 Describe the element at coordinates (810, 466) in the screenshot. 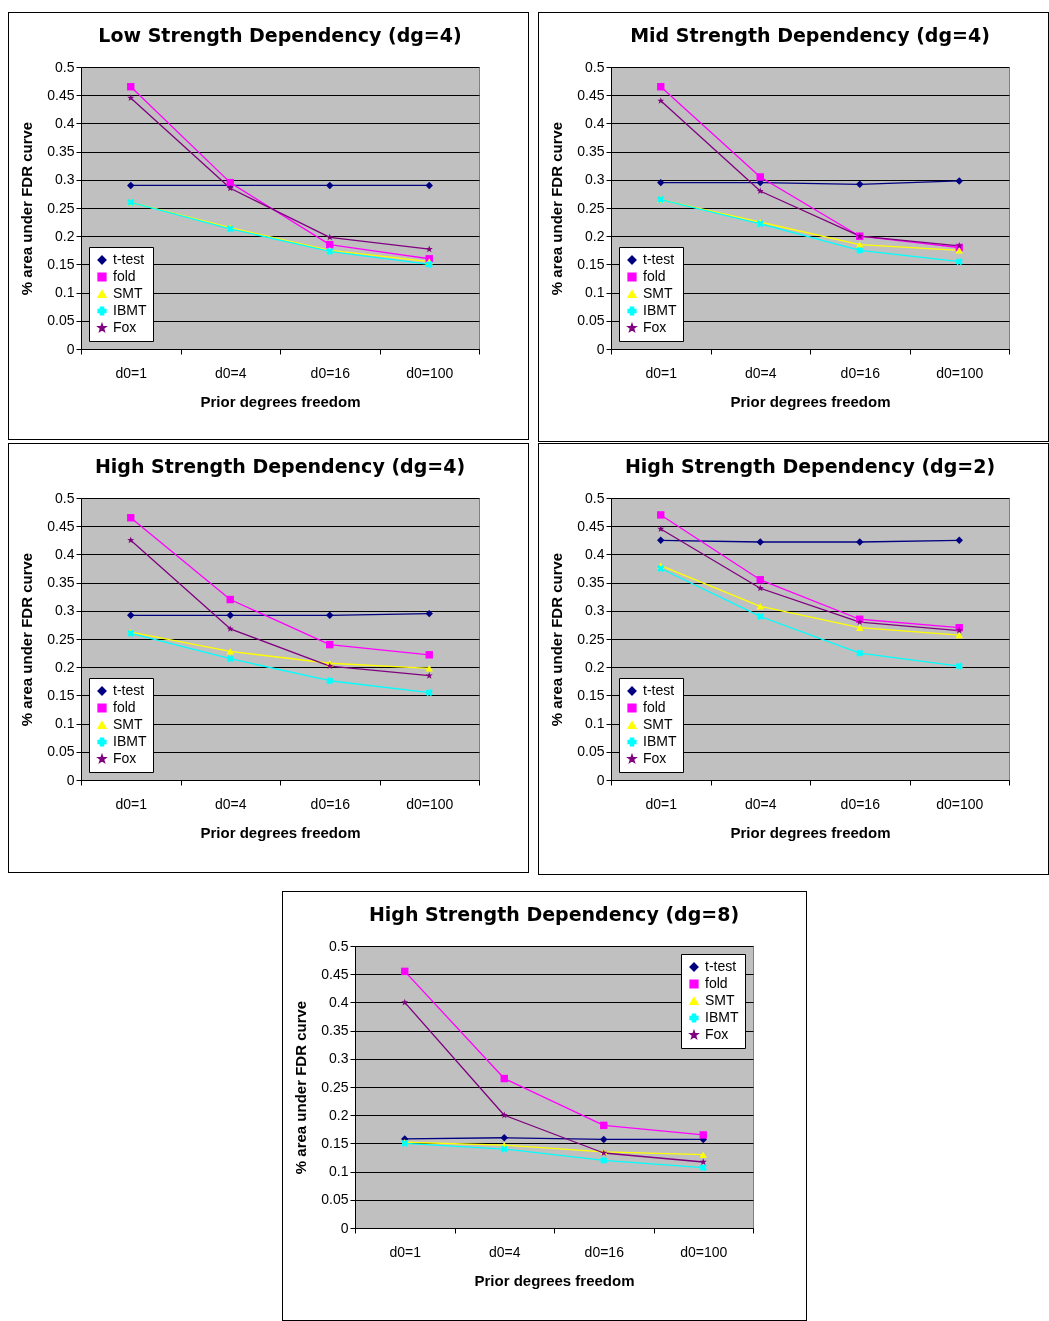

I see `chart-title: High Strength Dependency (dg=2)` at that location.